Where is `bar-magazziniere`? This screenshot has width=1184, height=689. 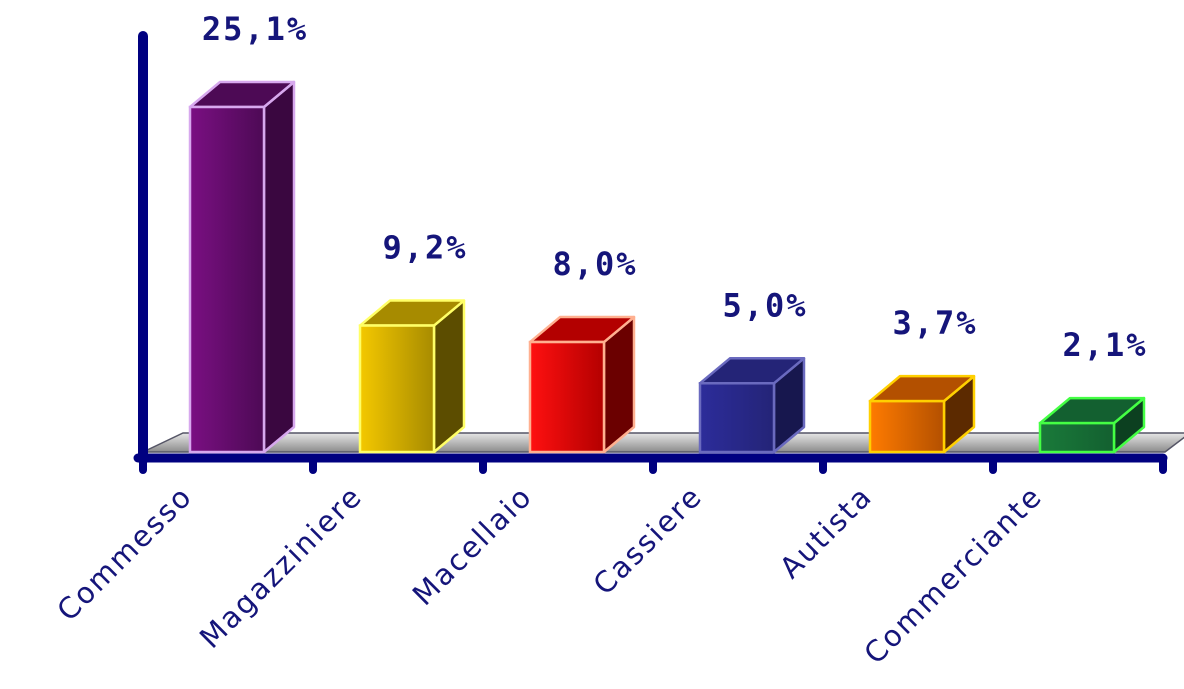 bar-magazziniere is located at coordinates (412, 376).